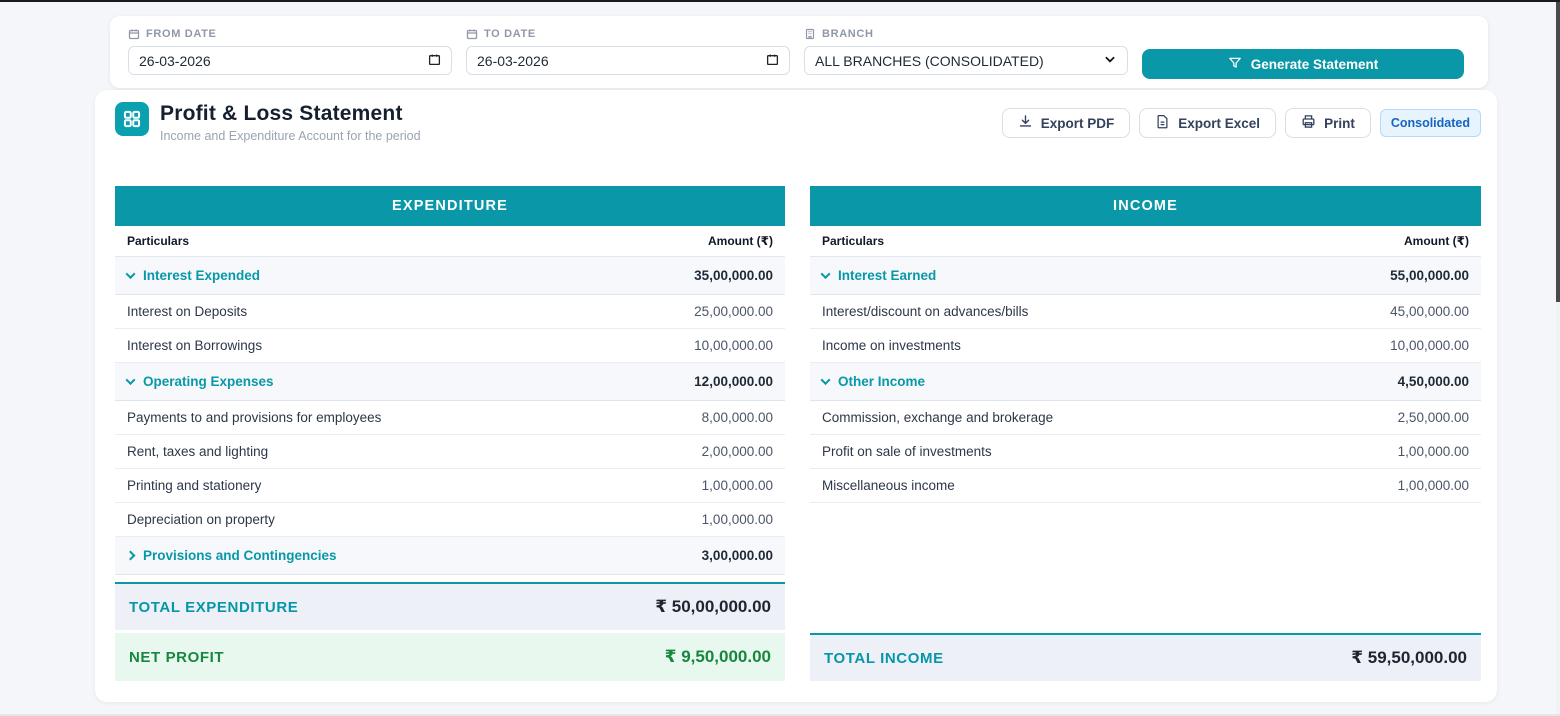  Describe the element at coordinates (1162, 123) in the screenshot. I see `file-spreadsheet-icon` at that location.